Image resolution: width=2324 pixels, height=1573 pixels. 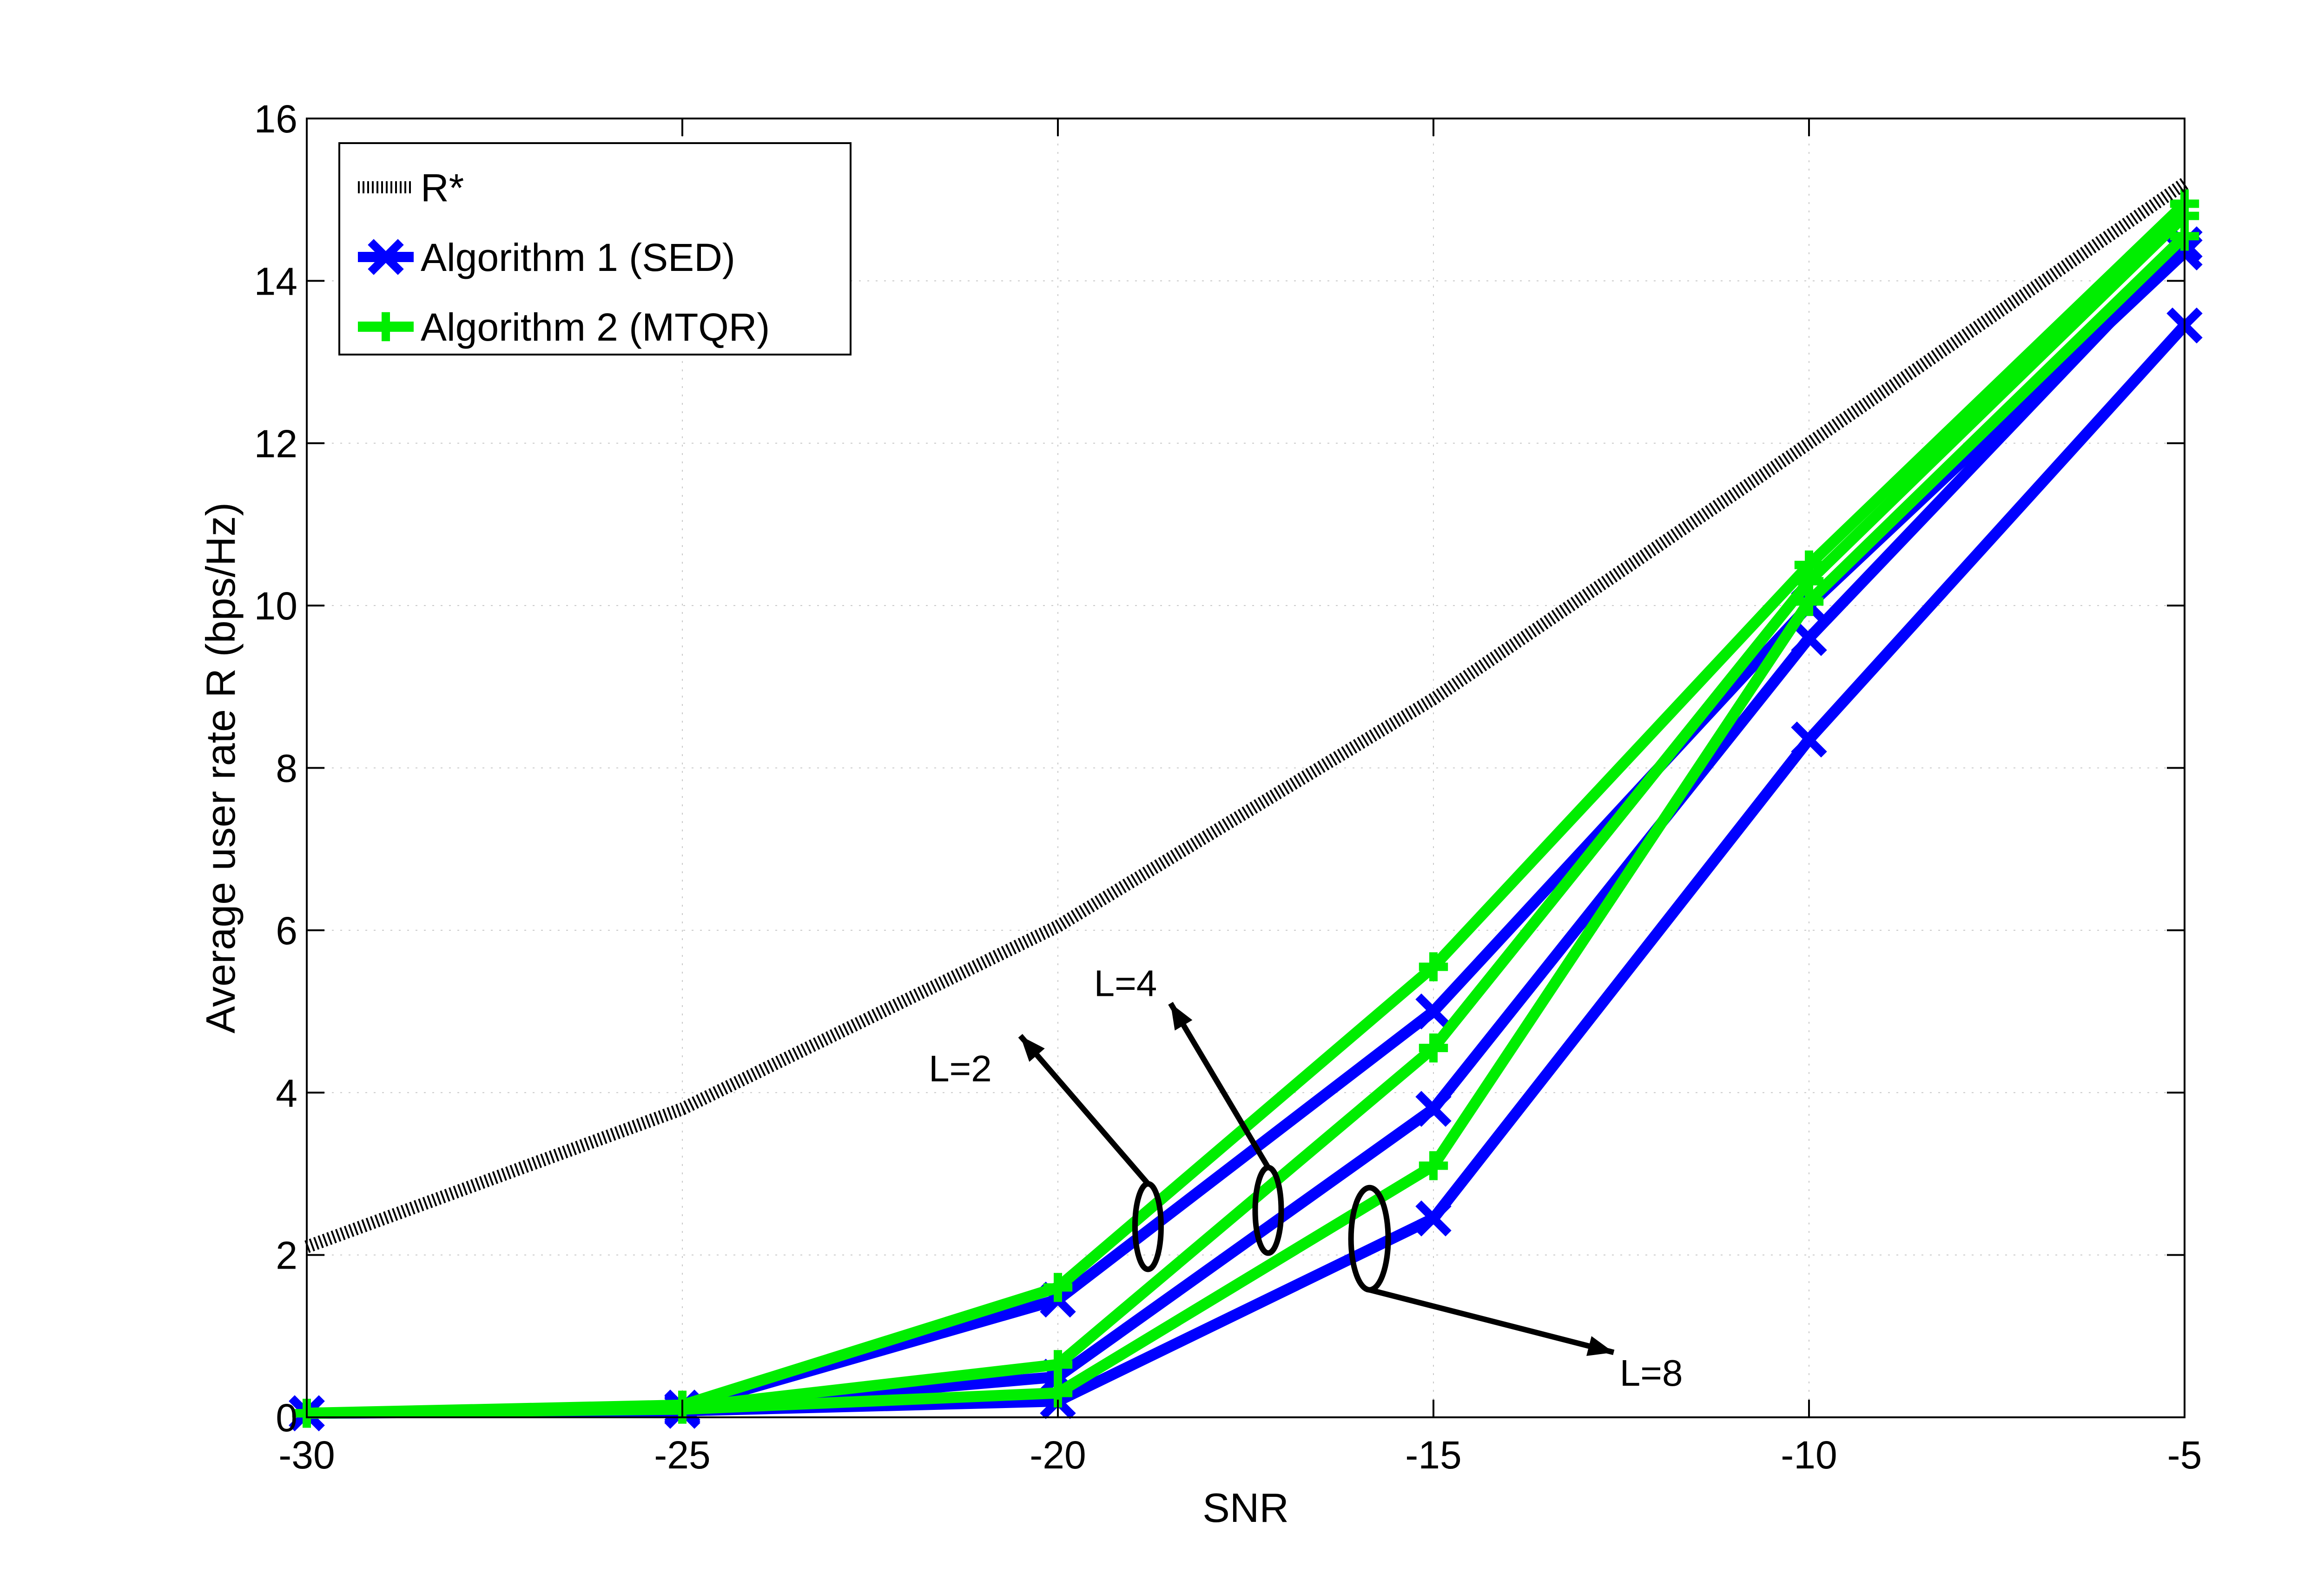 What do you see at coordinates (275, 444) in the screenshot?
I see `y-tick-label: 12` at bounding box center [275, 444].